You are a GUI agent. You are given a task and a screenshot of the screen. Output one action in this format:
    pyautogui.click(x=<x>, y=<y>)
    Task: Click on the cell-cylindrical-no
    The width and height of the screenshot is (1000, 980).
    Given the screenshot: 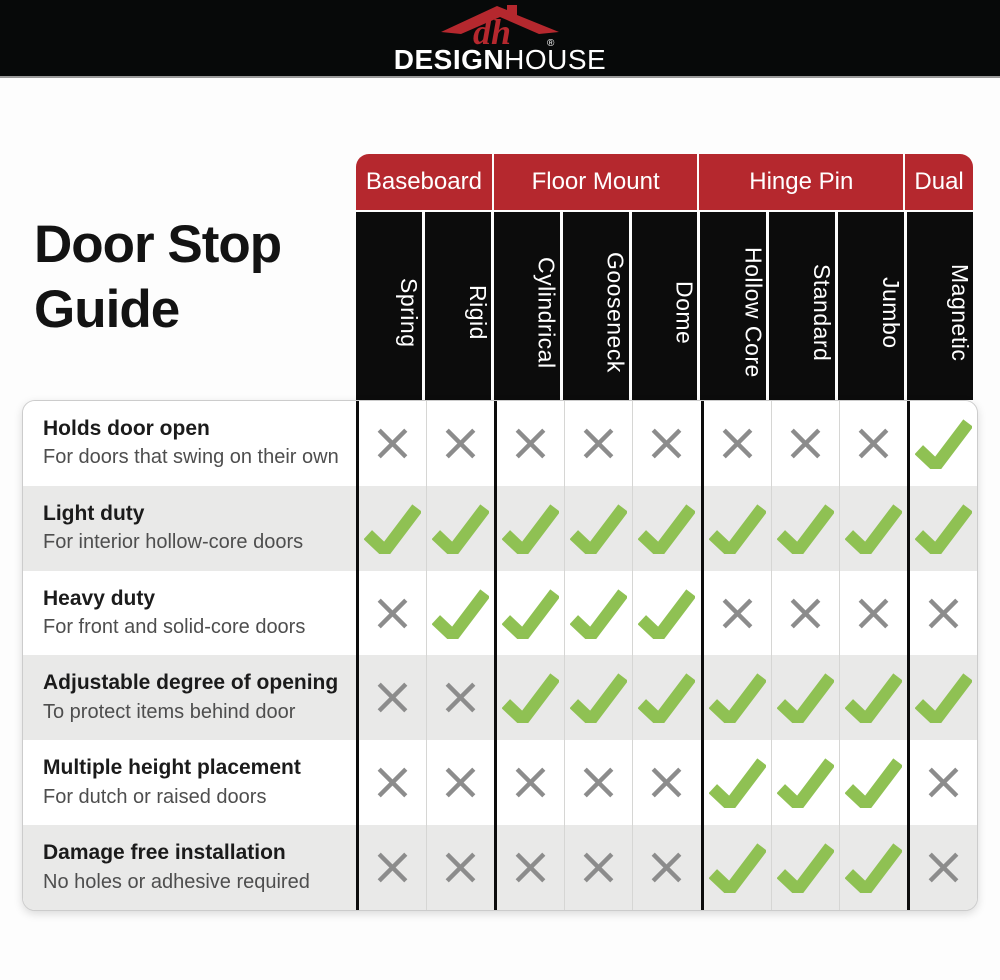 What is the action you would take?
    pyautogui.click(x=529, y=867)
    